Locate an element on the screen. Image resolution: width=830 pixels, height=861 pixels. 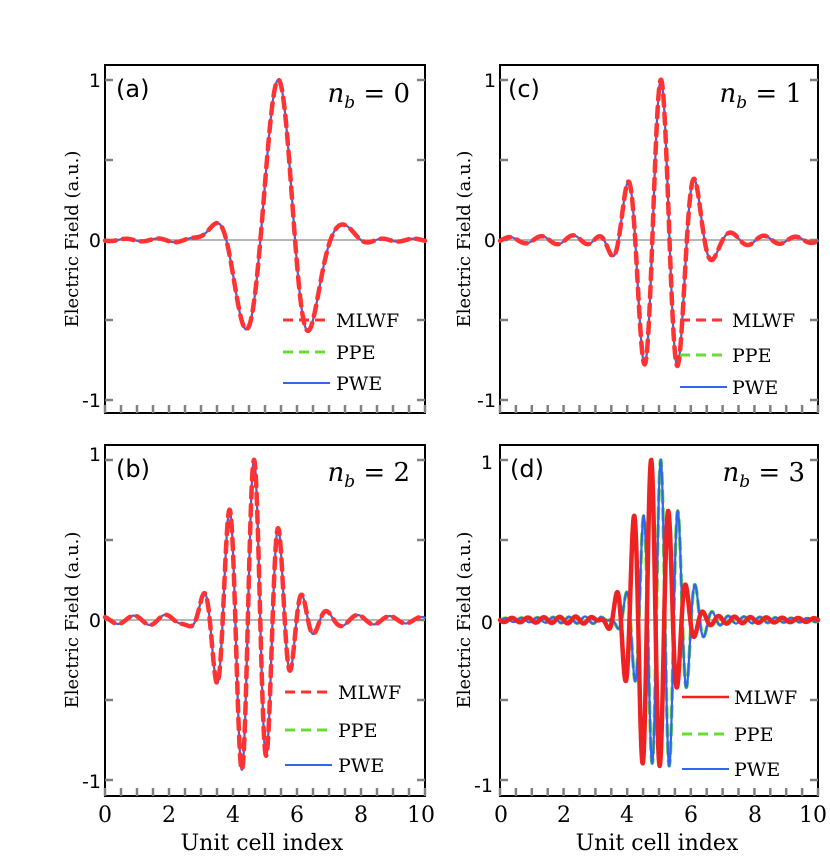
nb-annotation: nb = 3 is located at coordinates (764, 475).